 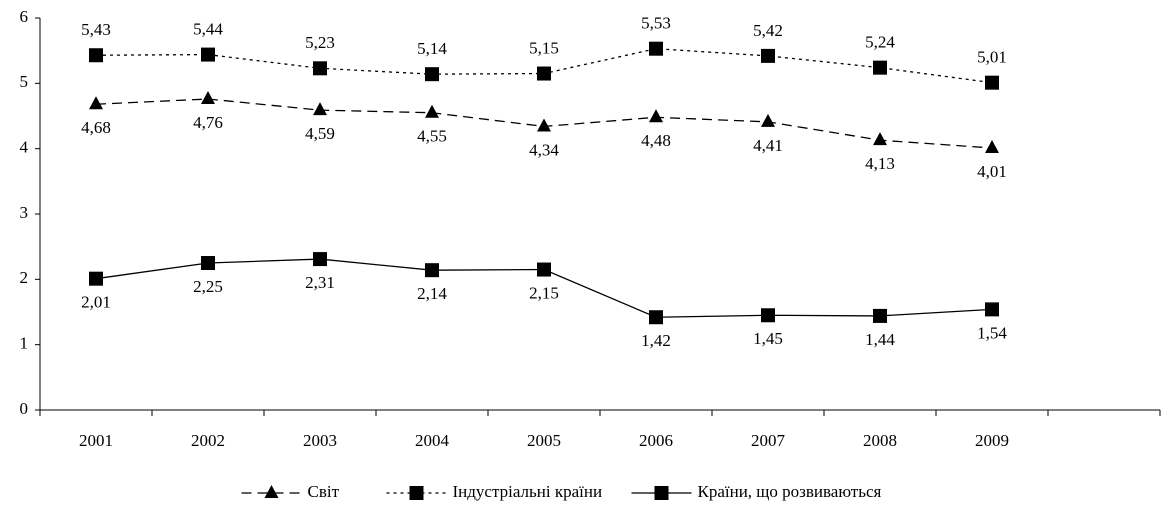 What do you see at coordinates (528, 491) in the screenshot?
I see `legend-label: Індустріальні країни` at bounding box center [528, 491].